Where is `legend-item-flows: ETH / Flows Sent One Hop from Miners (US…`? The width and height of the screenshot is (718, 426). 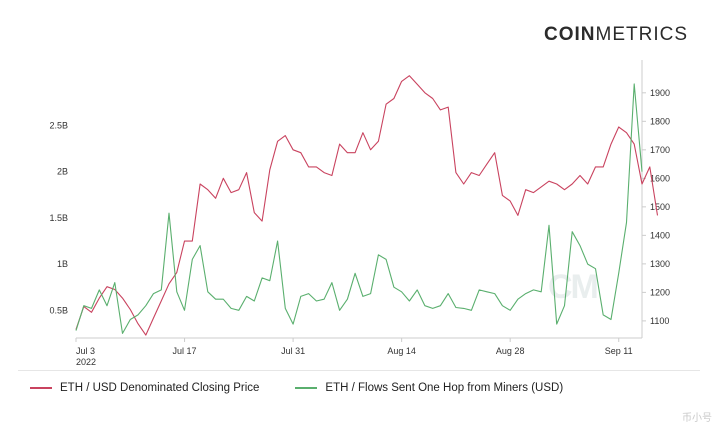
legend-item-flows: ETH / Flows Sent One Hop from Miners (US… is located at coordinates (429, 388).